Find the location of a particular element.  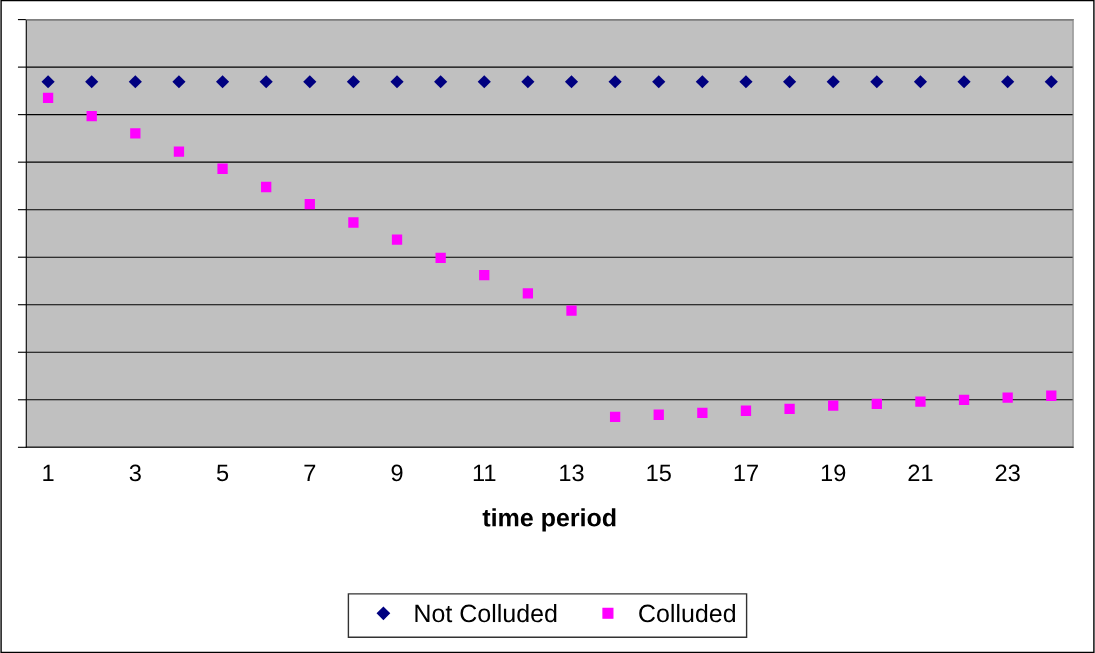

x-tick-label: 3 is located at coordinates (135, 473).